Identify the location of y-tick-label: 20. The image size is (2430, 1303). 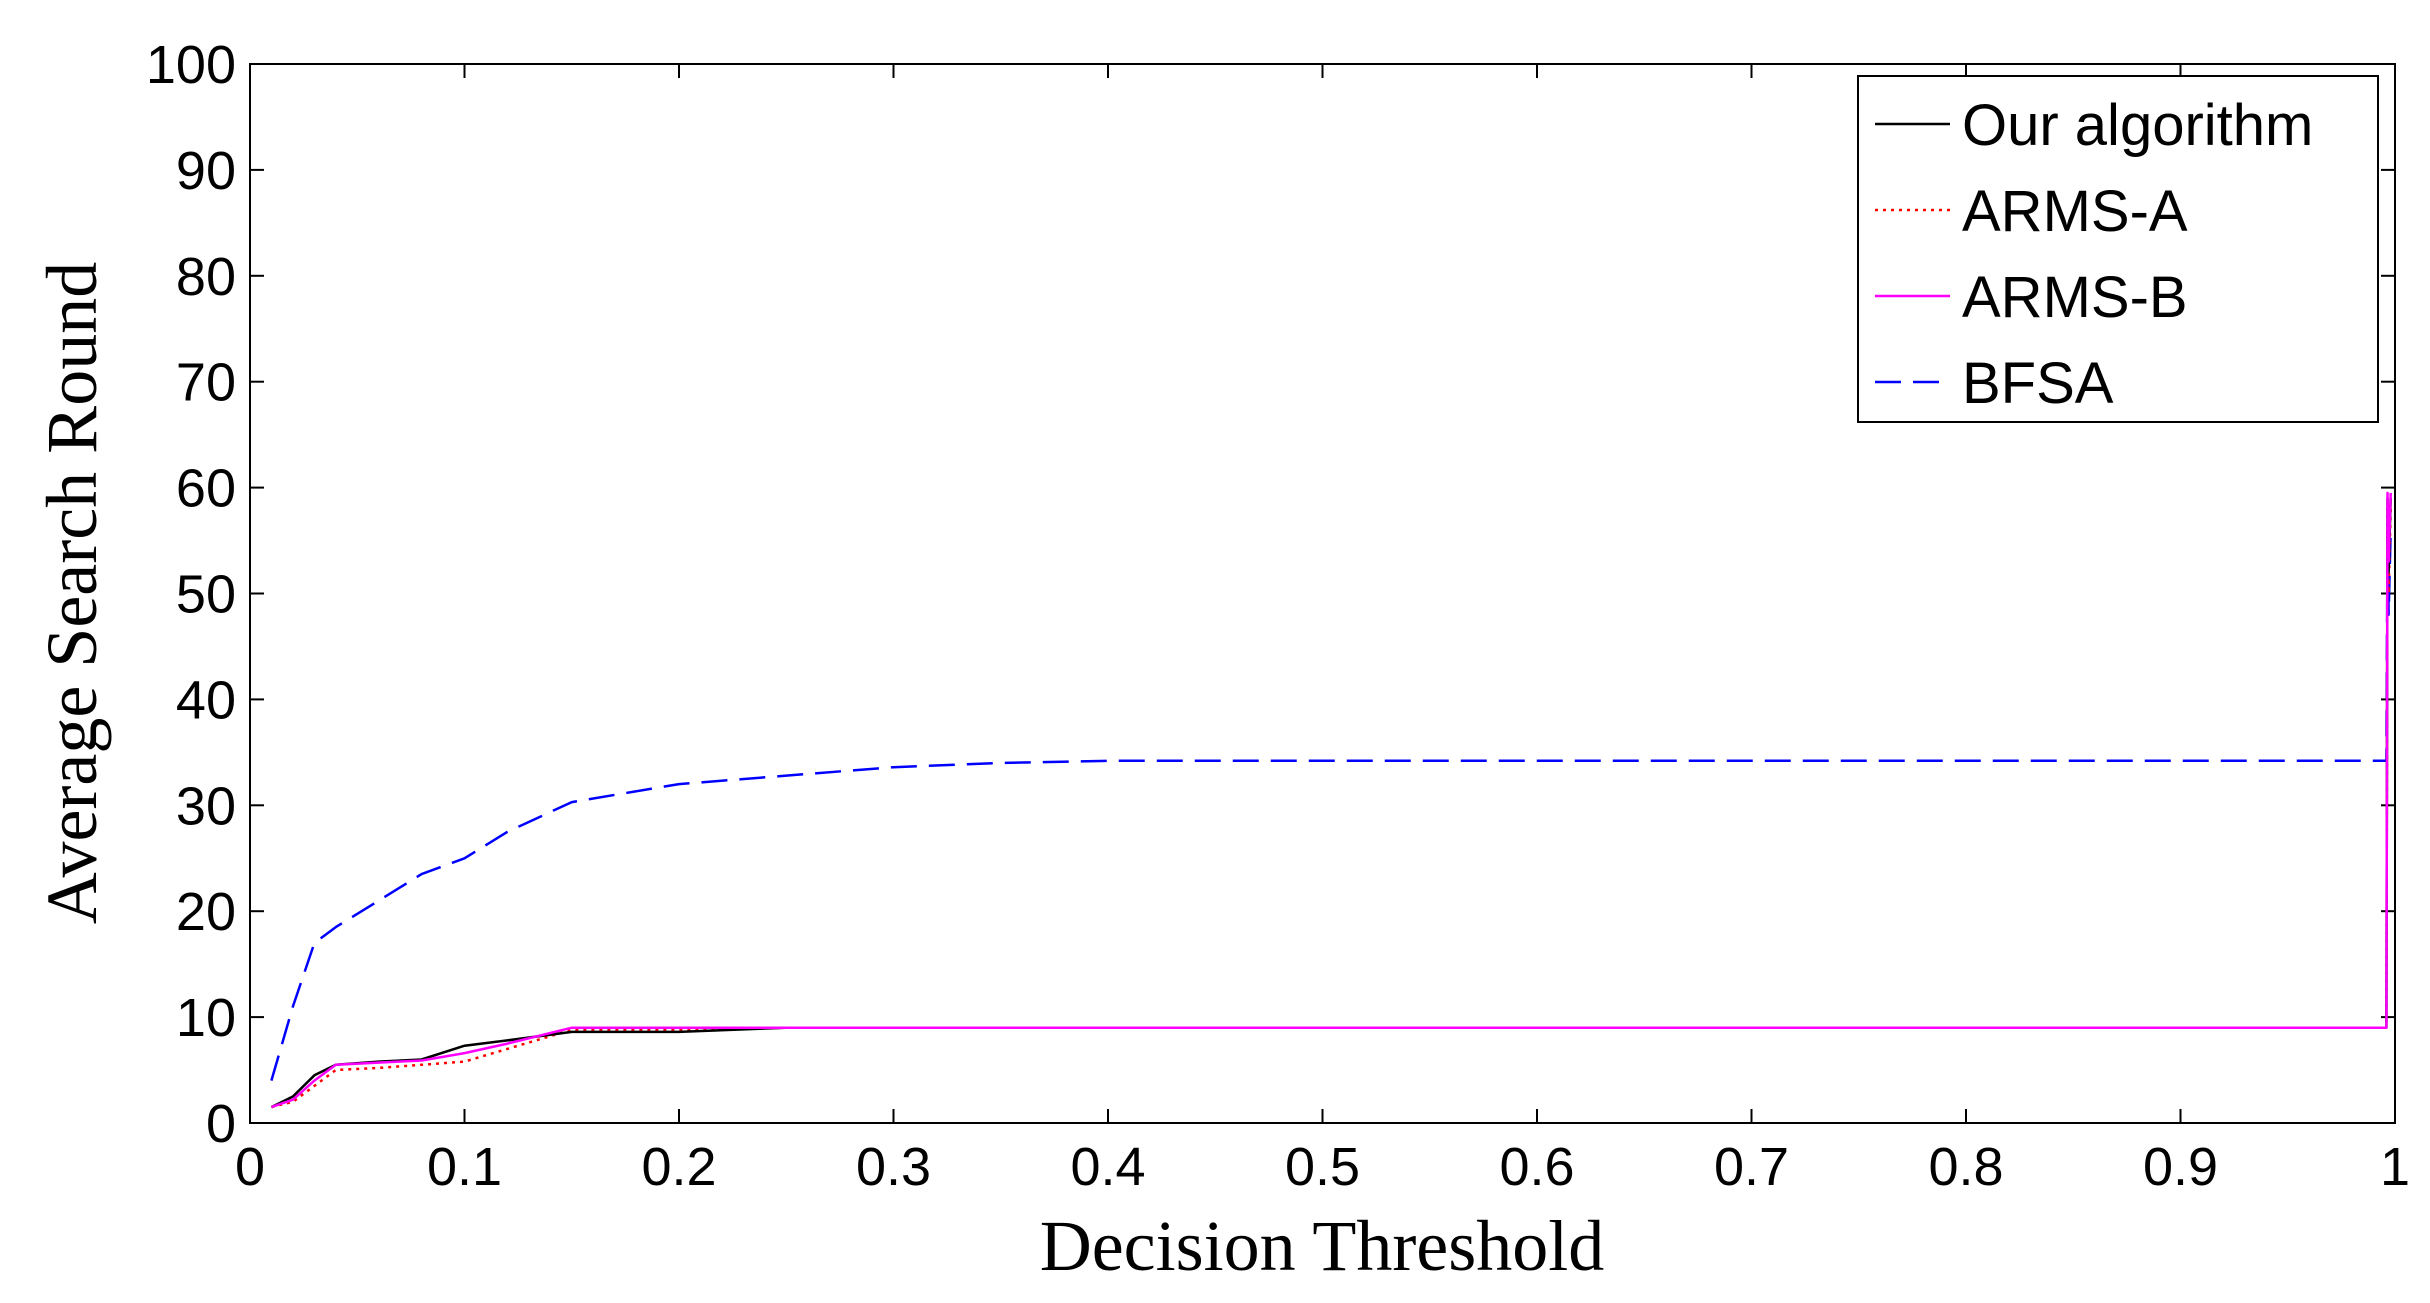
(206, 912).